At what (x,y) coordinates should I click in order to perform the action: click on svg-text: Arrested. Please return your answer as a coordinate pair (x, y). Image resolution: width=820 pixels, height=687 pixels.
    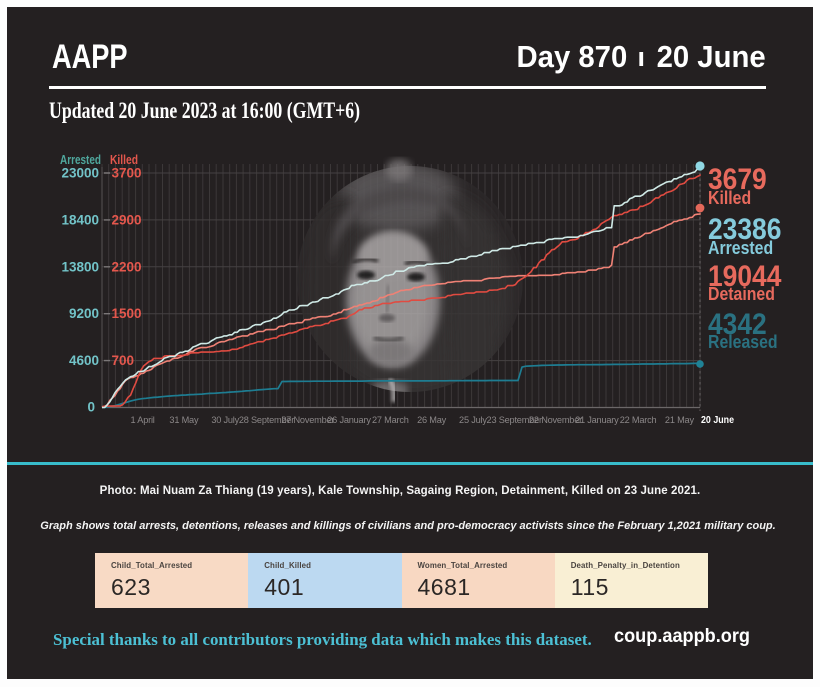
    Looking at the image, I should click on (80, 159).